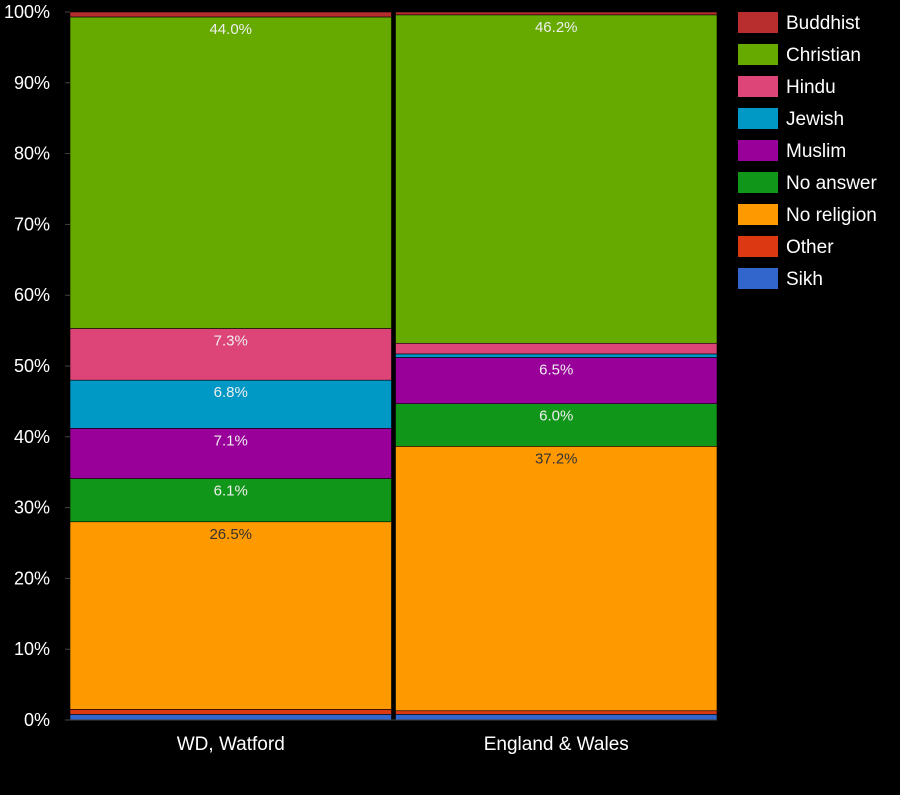 This screenshot has width=900, height=795. What do you see at coordinates (556, 380) in the screenshot?
I see `bar-segment-muslim-england-wales` at bounding box center [556, 380].